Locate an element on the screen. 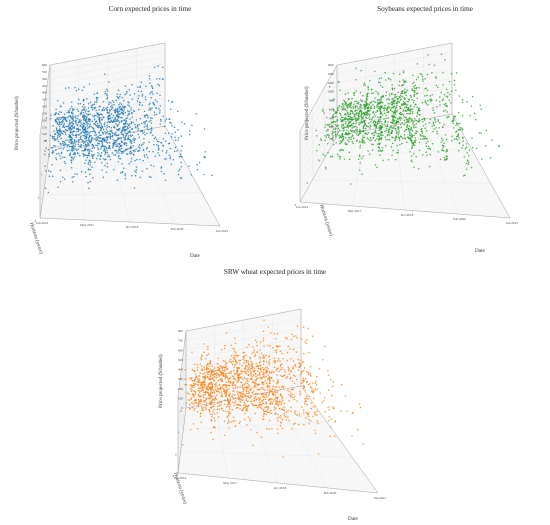 This screenshot has width=550, height=525. x-tick-label: May 2017 is located at coordinates (230, 483).